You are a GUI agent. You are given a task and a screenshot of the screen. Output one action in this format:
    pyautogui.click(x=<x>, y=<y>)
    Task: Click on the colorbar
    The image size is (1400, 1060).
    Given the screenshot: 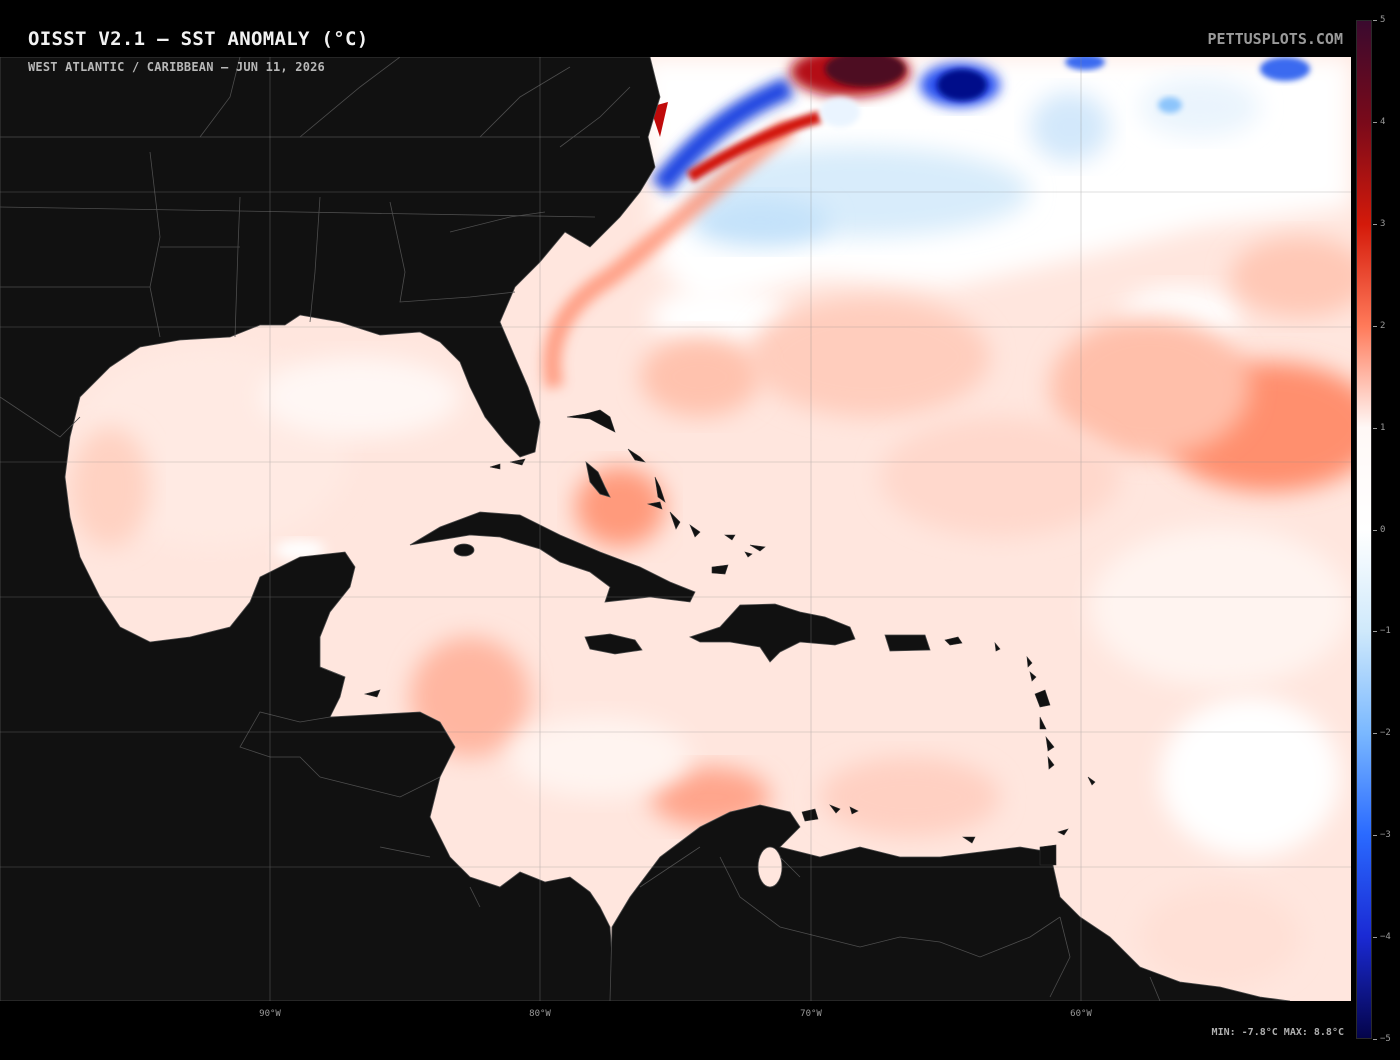 What is the action you would take?
    pyautogui.click(x=1364, y=529)
    